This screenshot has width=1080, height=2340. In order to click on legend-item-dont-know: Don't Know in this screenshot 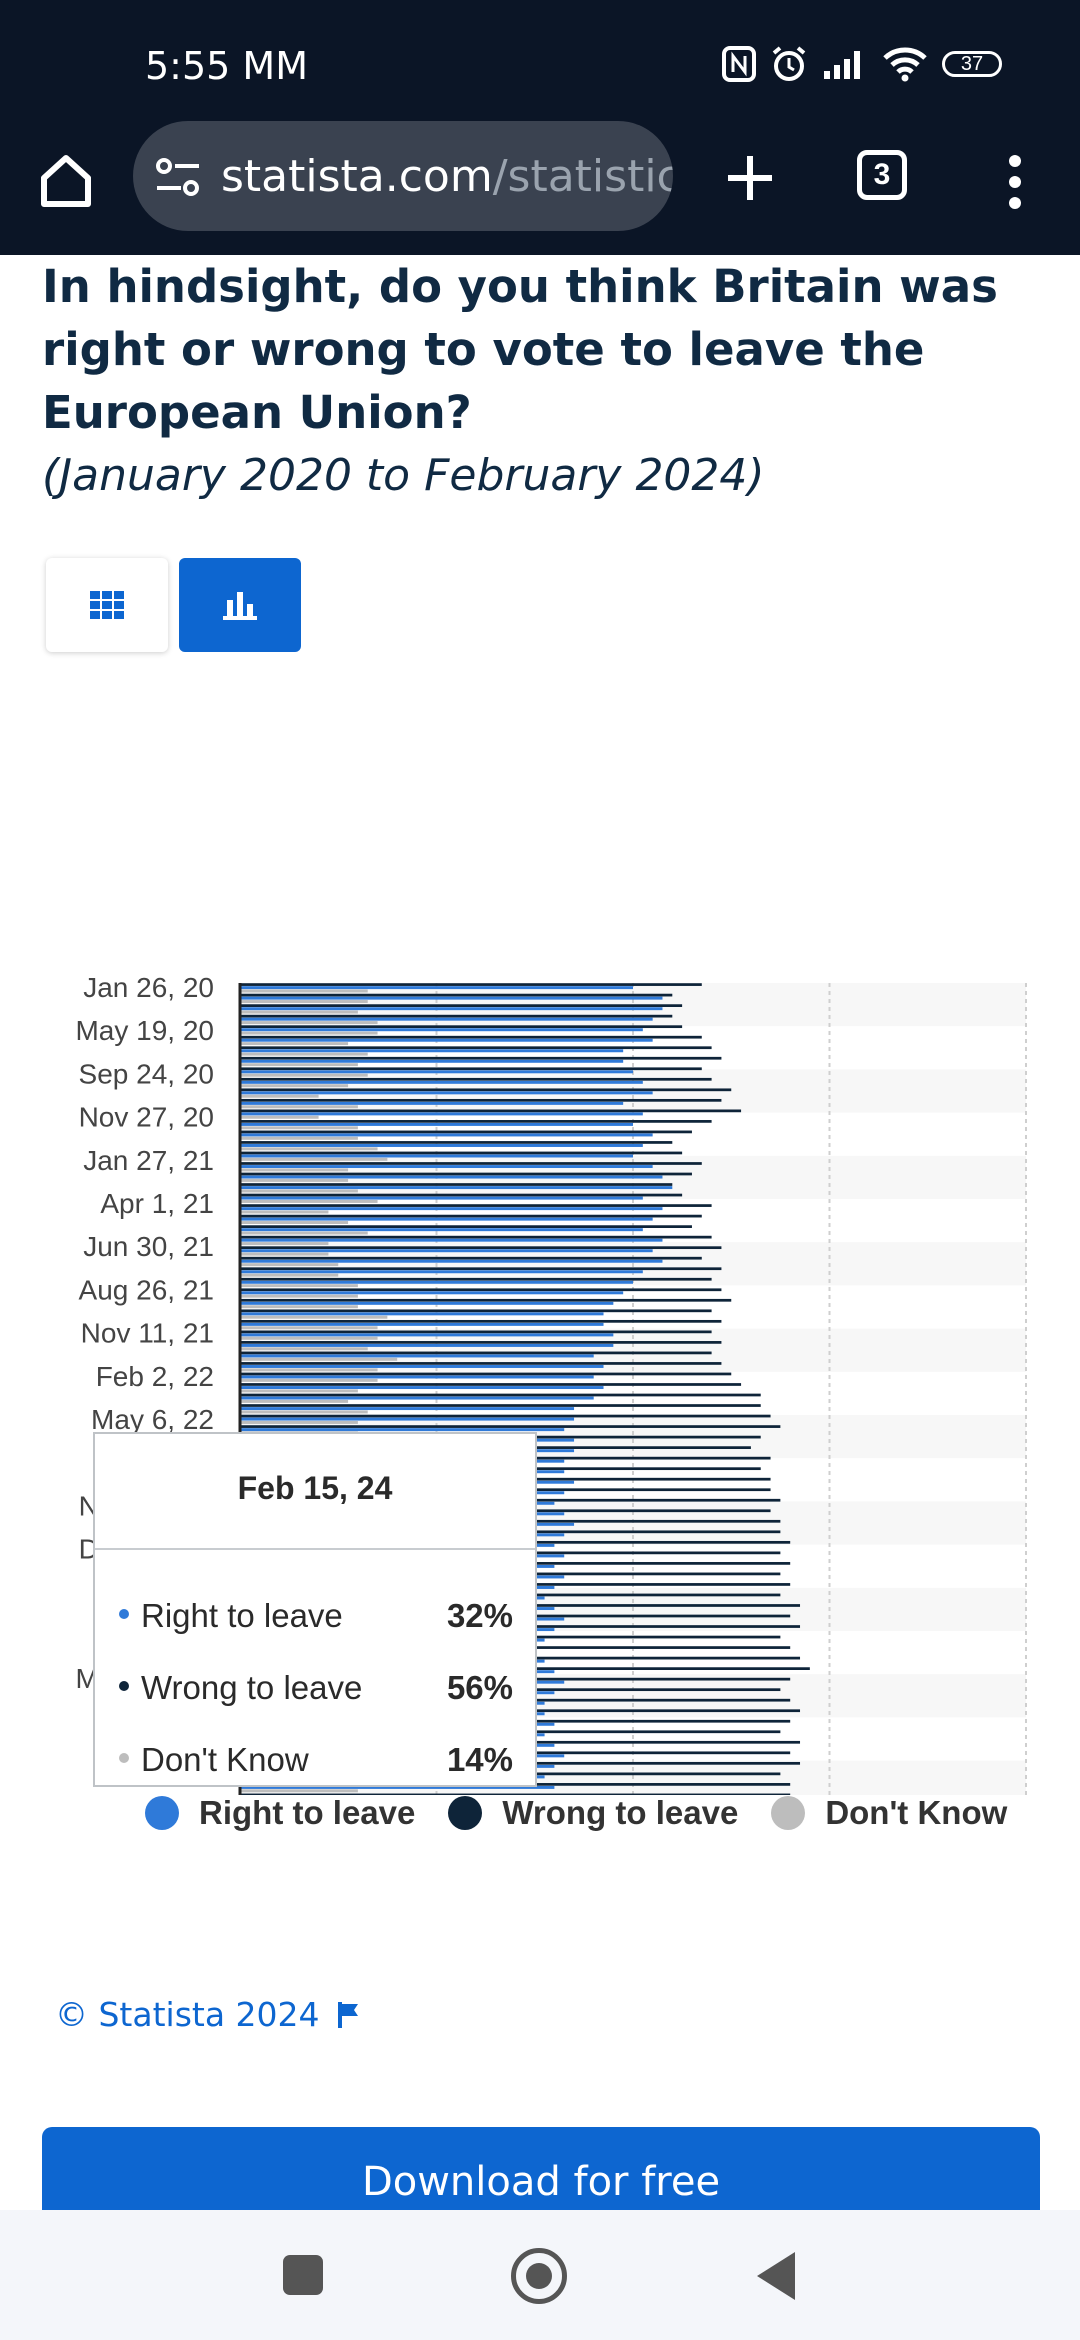, I will do `click(889, 1813)`.